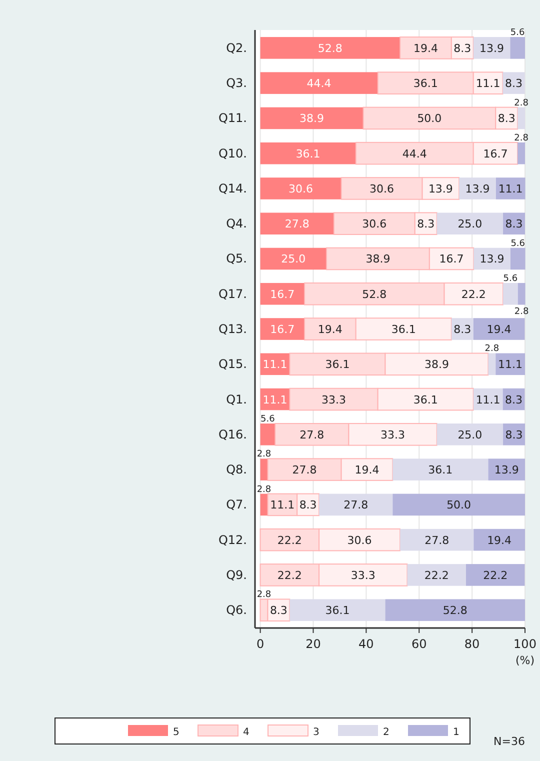 This screenshot has width=540, height=761. What do you see at coordinates (176, 732) in the screenshot?
I see `legend-label: 5` at bounding box center [176, 732].